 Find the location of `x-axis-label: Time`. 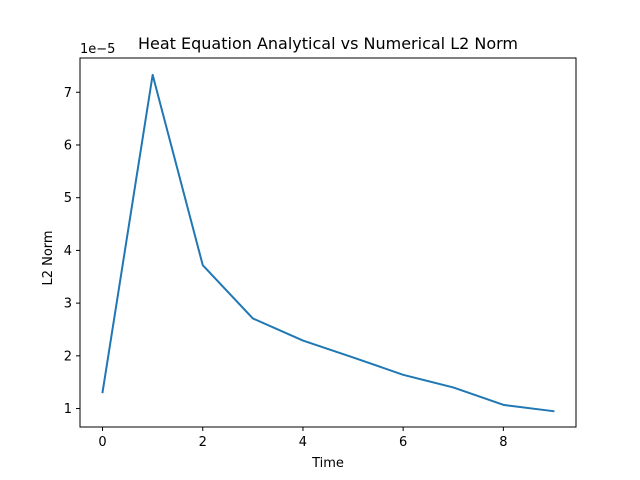

x-axis-label: Time is located at coordinates (327, 463).